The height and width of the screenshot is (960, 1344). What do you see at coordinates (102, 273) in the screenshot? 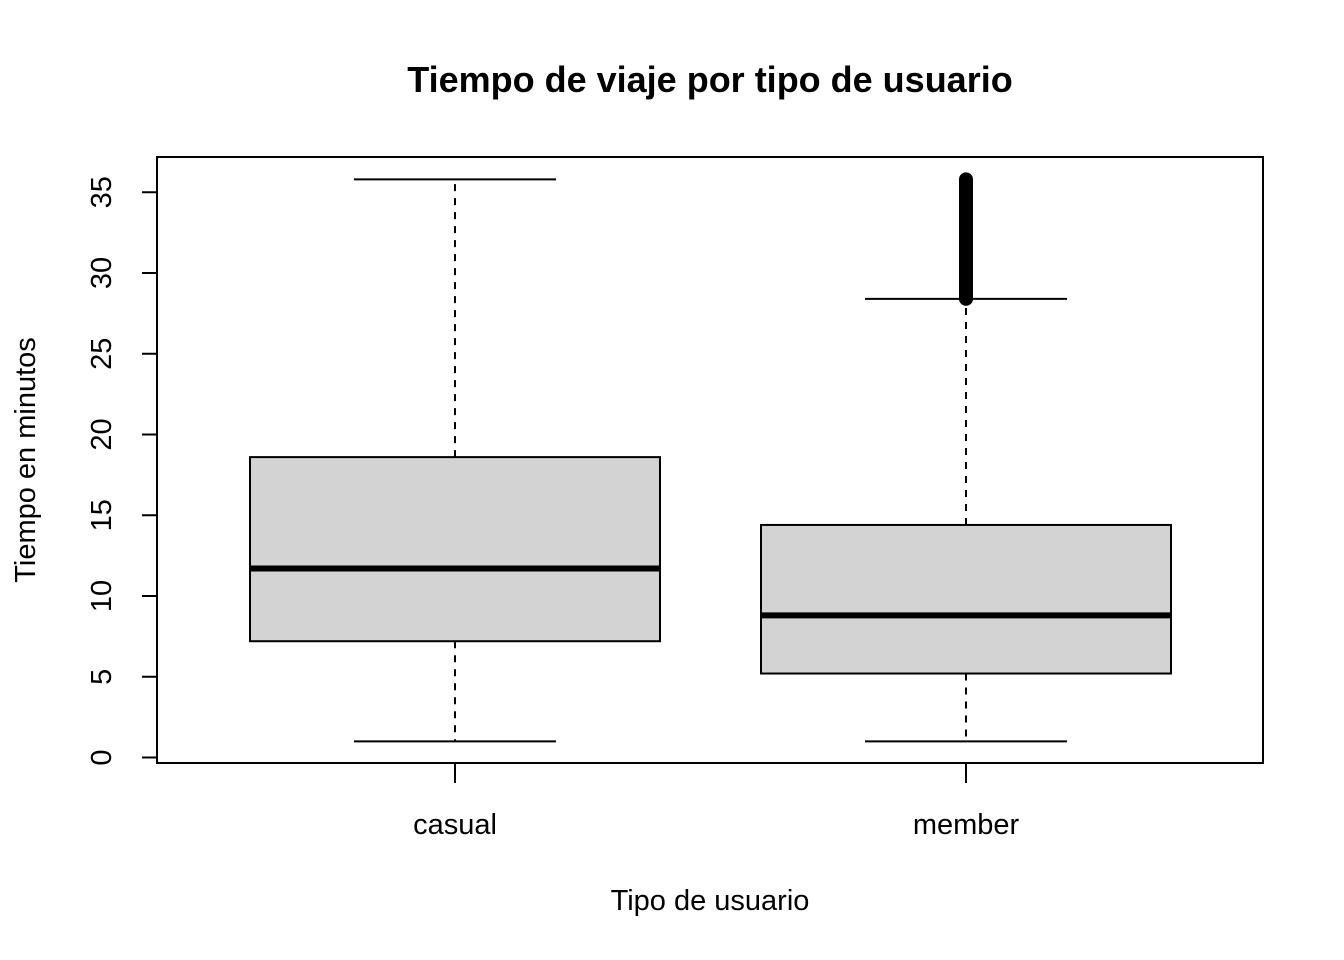
I see `y-tick-label-30: 30` at bounding box center [102, 273].